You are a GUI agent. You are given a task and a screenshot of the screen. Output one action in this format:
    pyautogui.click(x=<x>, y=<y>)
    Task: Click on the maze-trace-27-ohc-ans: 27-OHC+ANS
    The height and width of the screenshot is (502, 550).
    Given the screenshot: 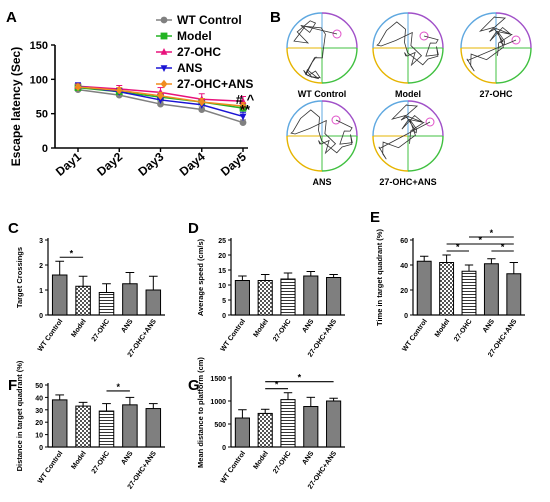 What is the action you would take?
    pyautogui.click(x=408, y=143)
    